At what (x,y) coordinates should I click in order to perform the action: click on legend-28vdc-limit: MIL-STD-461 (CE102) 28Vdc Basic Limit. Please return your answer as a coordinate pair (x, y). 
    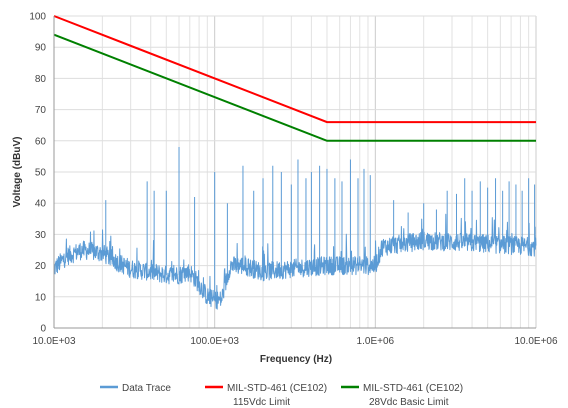
    Looking at the image, I should click on (402, 395).